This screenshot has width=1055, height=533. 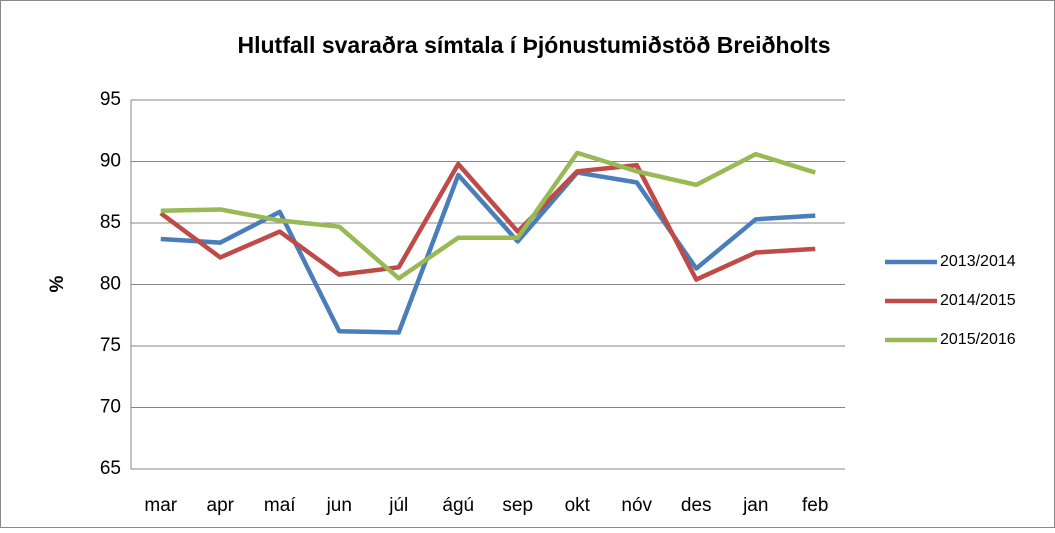 What do you see at coordinates (978, 300) in the screenshot?
I see `legend-label: 2014/2015` at bounding box center [978, 300].